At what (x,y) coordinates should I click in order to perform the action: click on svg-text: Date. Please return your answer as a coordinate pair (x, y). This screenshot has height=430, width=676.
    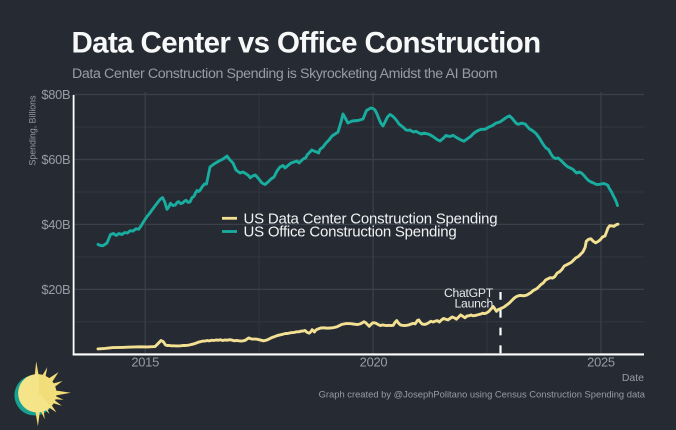
    Looking at the image, I should click on (633, 378).